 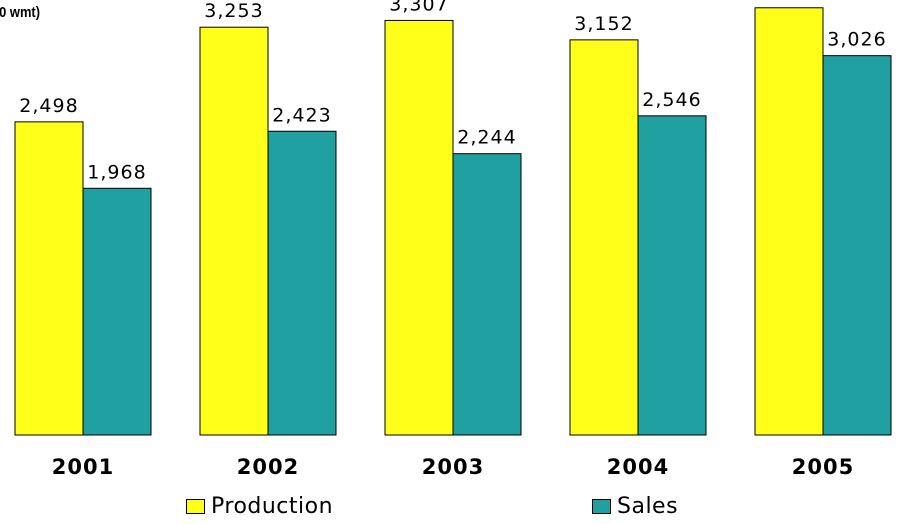 I want to click on value-label-sales-2003: 2,244, so click(x=486, y=138).